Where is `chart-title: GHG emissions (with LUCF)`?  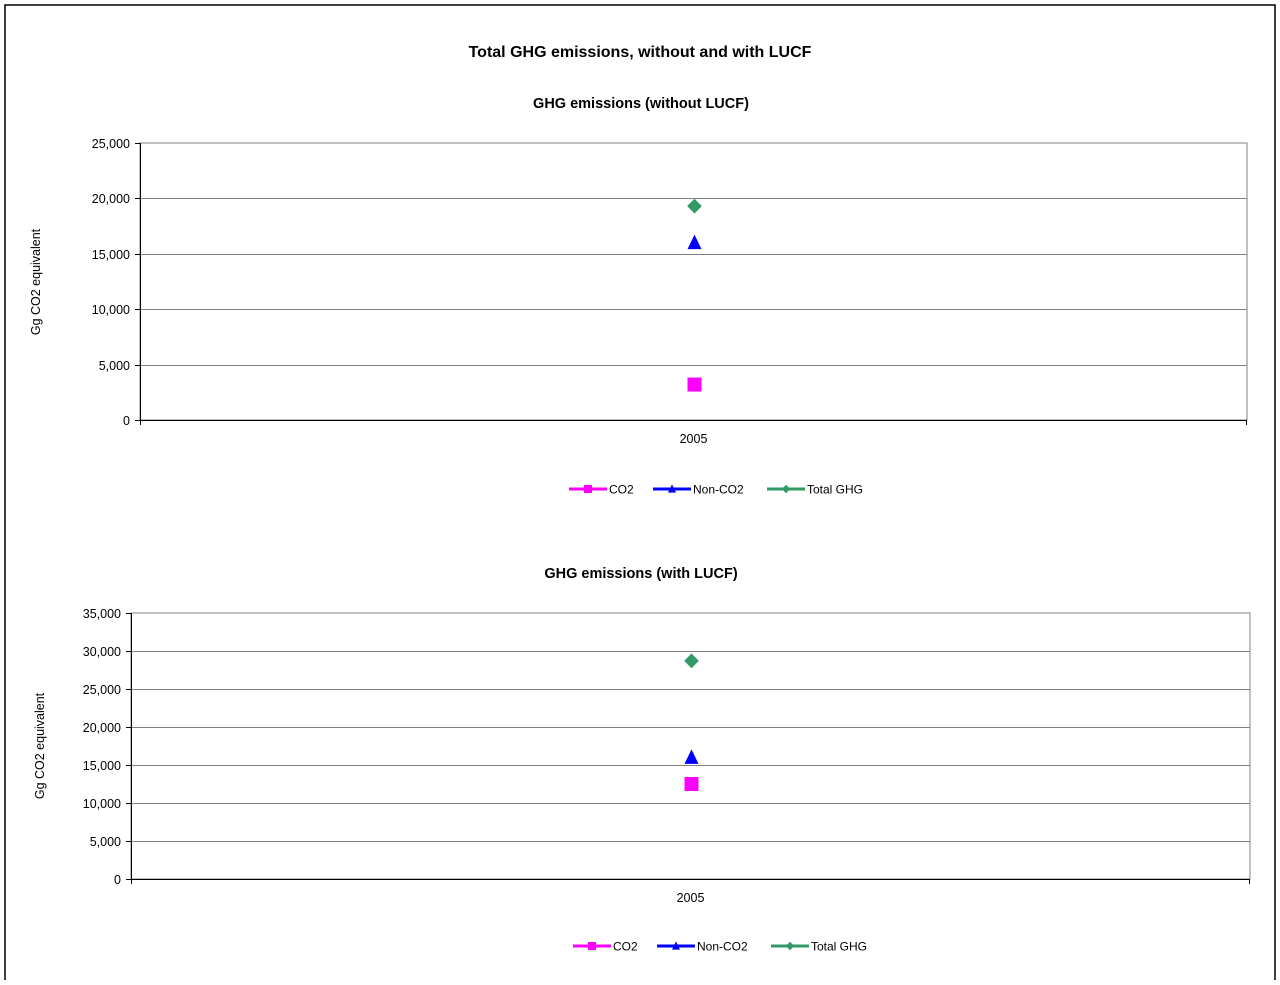 chart-title: GHG emissions (with LUCF) is located at coordinates (641, 574).